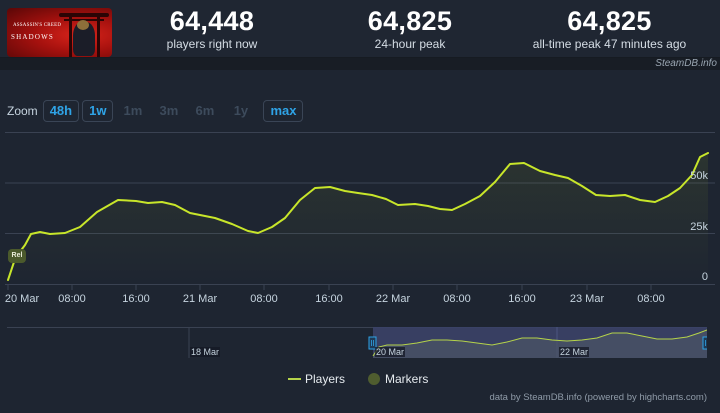 The height and width of the screenshot is (413, 720). What do you see at coordinates (699, 176) in the screenshot?
I see `y-tick-50k: 50k` at bounding box center [699, 176].